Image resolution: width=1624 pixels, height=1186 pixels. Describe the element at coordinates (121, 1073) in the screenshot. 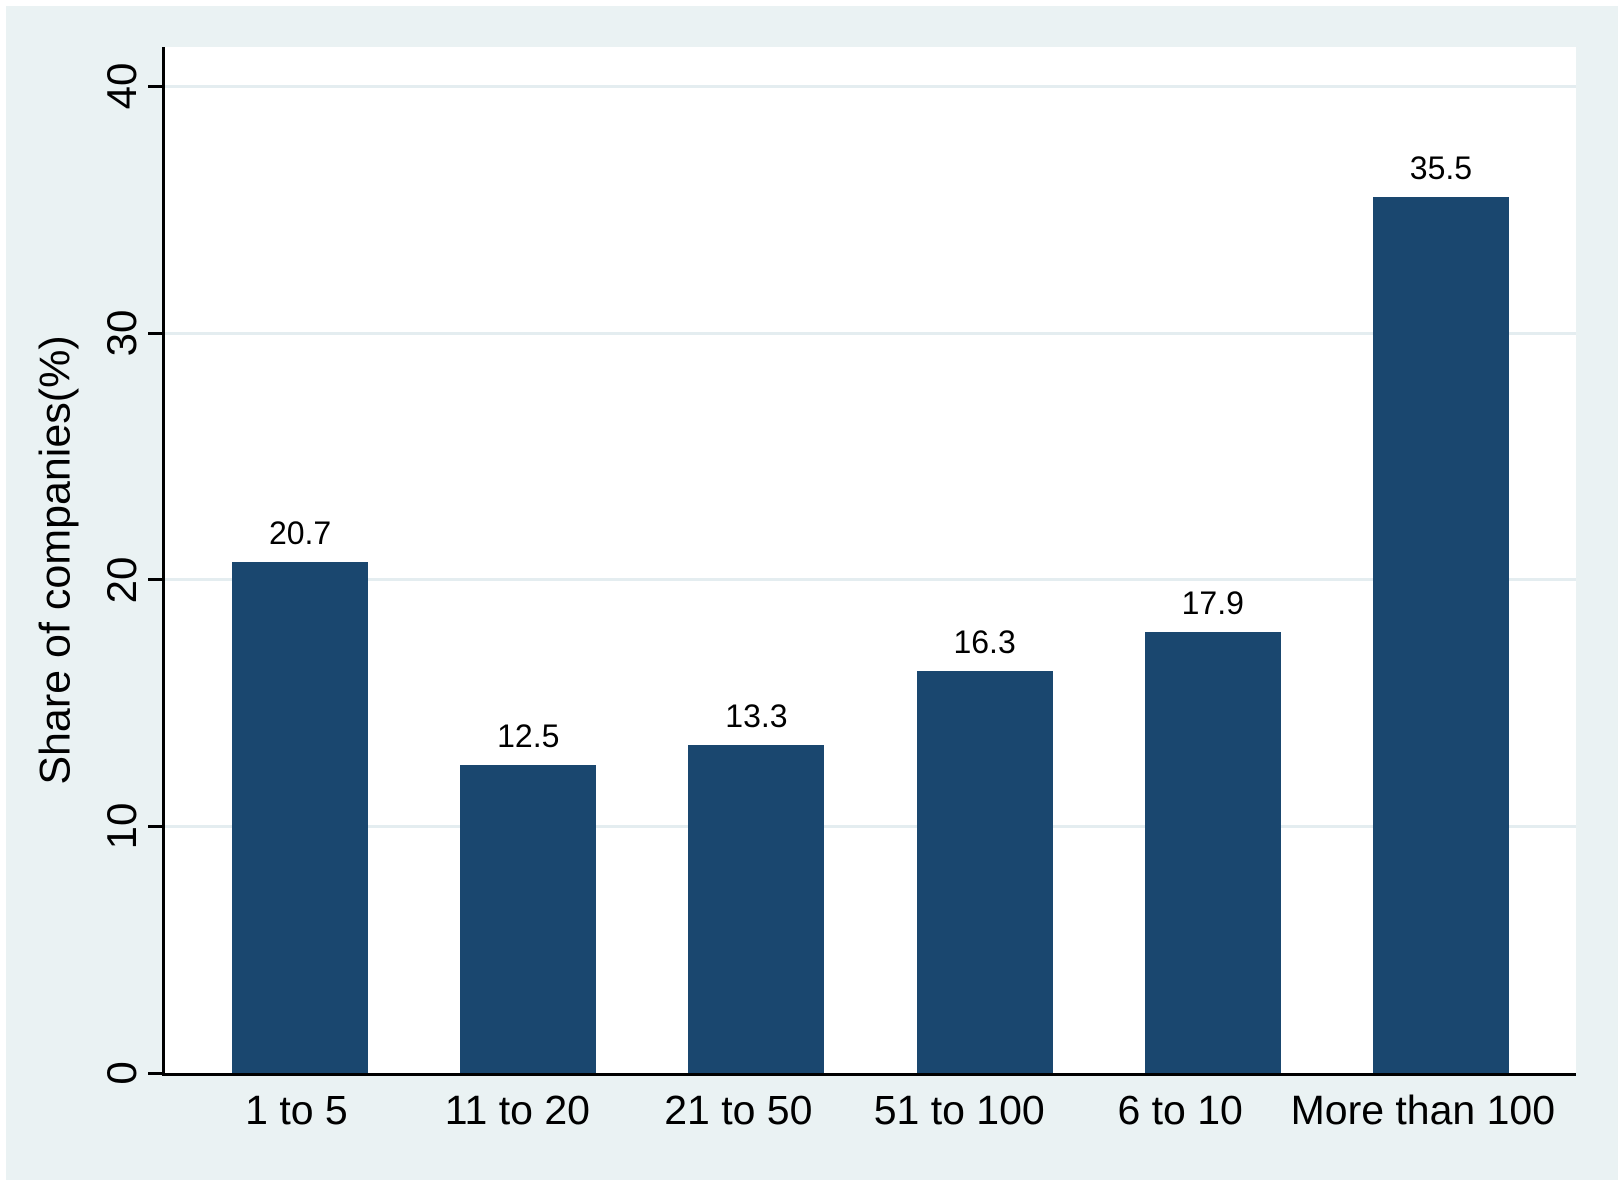

I see `y-tick-label: 0` at that location.